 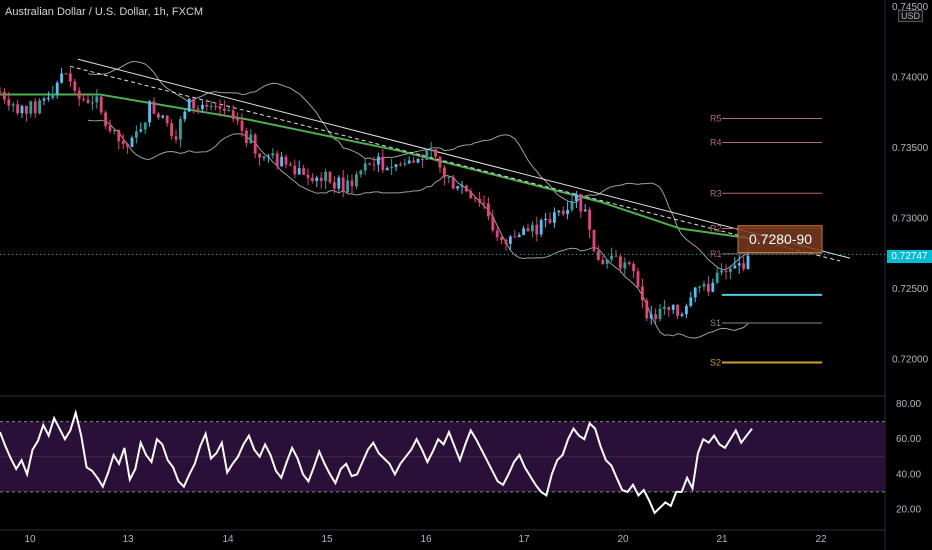 I want to click on pivot-label-s2: S2, so click(x=715, y=363).